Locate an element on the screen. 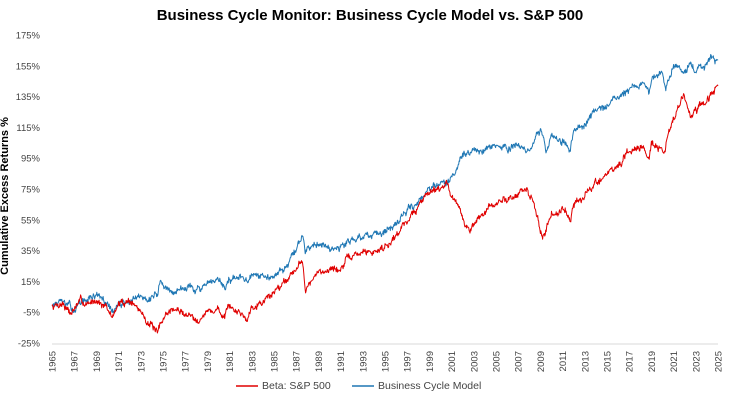  x-tick-label: 1977 is located at coordinates (186, 361).